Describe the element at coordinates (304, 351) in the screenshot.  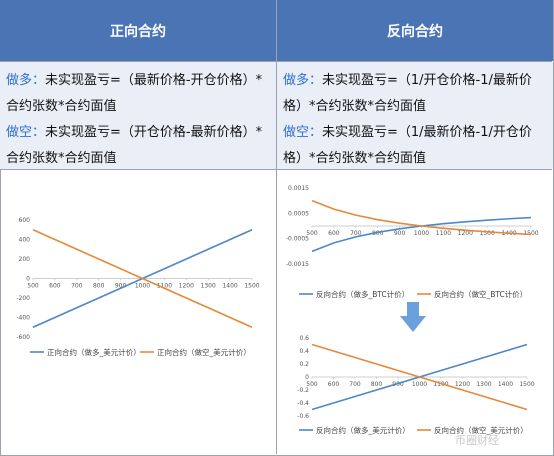
I see `y-tick-label: 0.4` at that location.